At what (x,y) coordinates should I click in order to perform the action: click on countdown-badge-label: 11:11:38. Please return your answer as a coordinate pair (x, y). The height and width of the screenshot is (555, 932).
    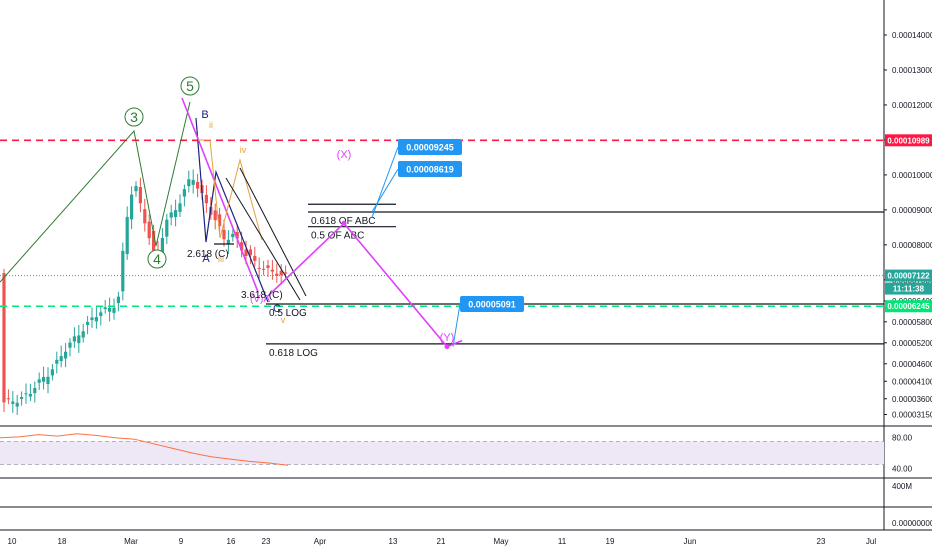
    Looking at the image, I should click on (909, 289).